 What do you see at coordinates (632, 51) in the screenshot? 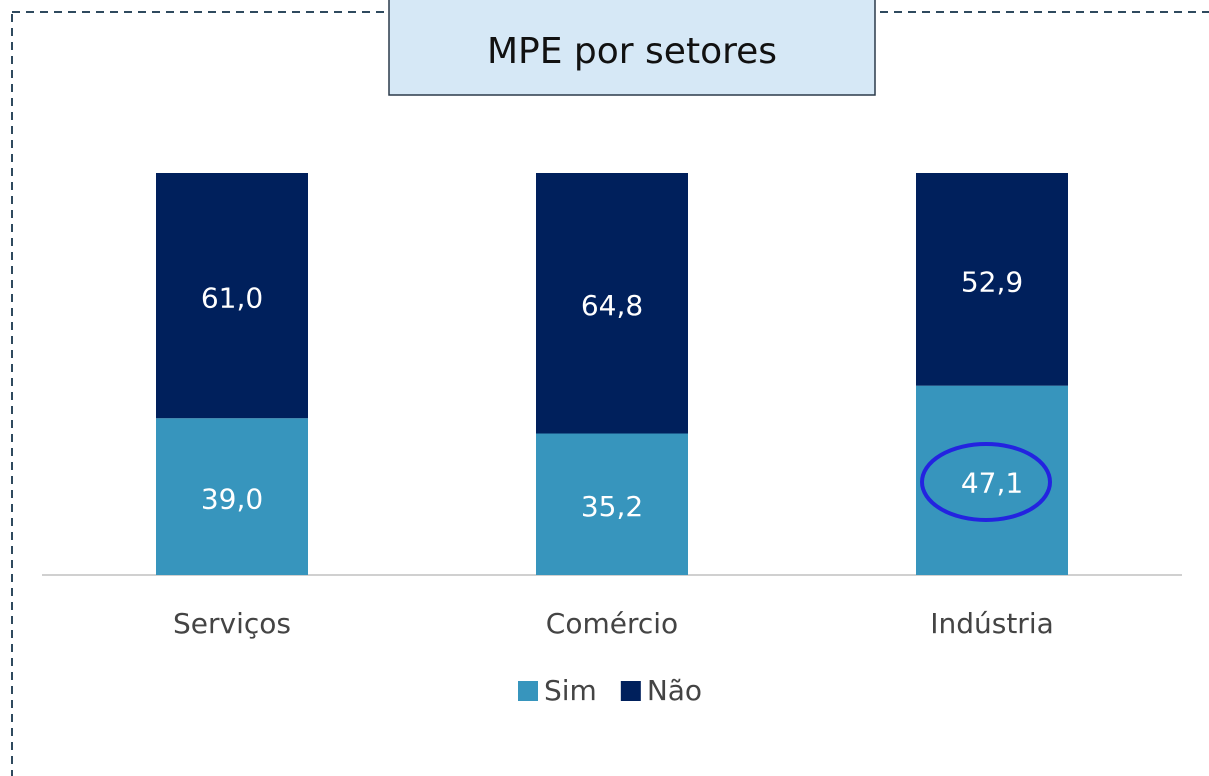
I see `chart-title: MPE por setores` at bounding box center [632, 51].